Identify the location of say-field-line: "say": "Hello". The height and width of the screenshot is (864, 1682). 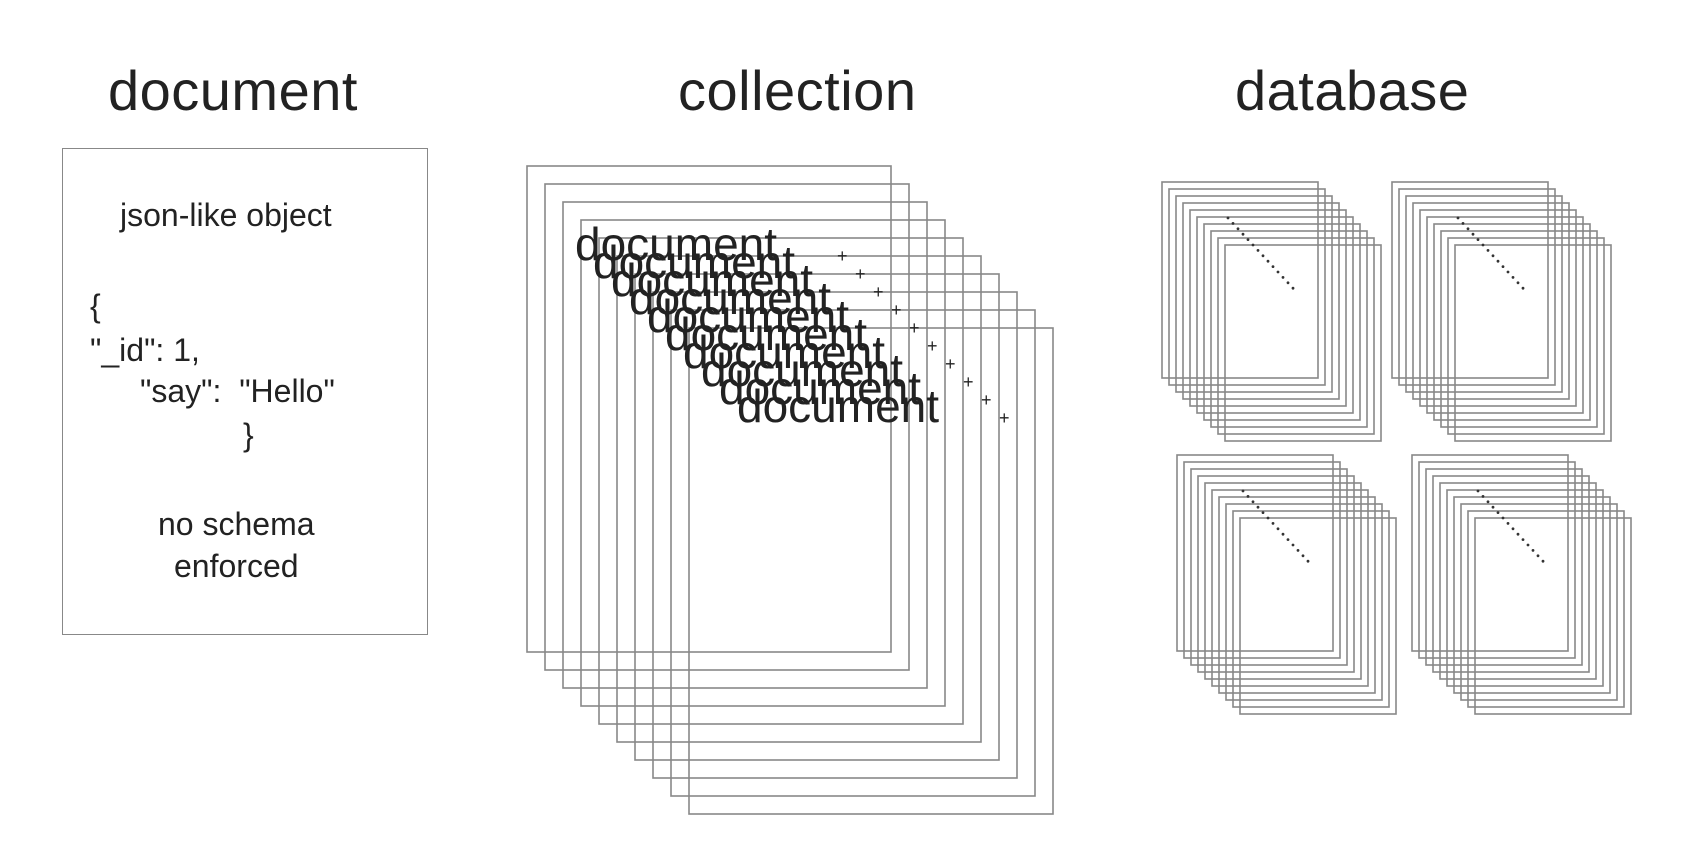
(237, 391).